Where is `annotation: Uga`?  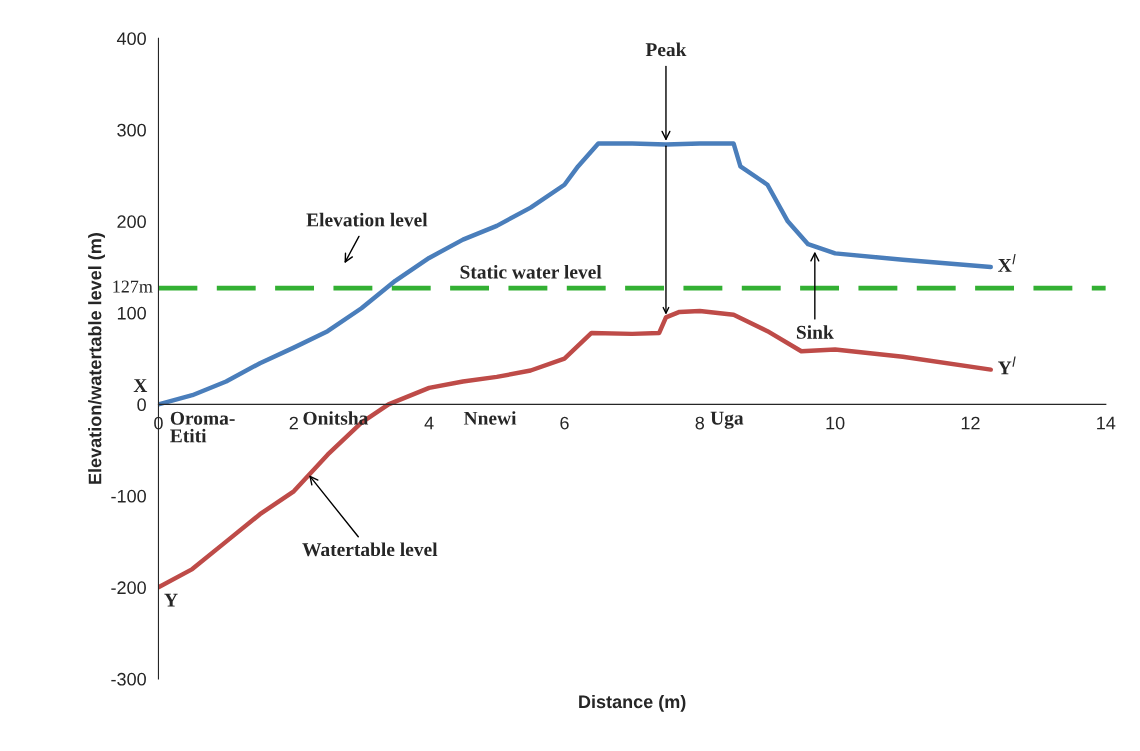 annotation: Uga is located at coordinates (727, 420).